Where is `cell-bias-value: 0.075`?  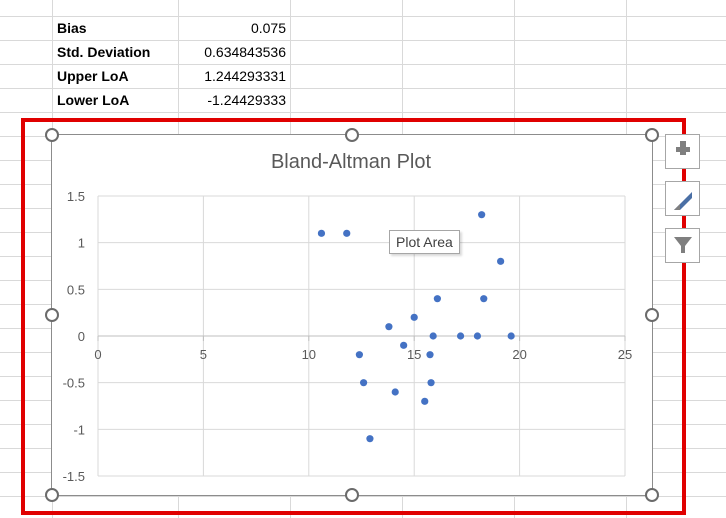 cell-bias-value: 0.075 is located at coordinates (268, 28).